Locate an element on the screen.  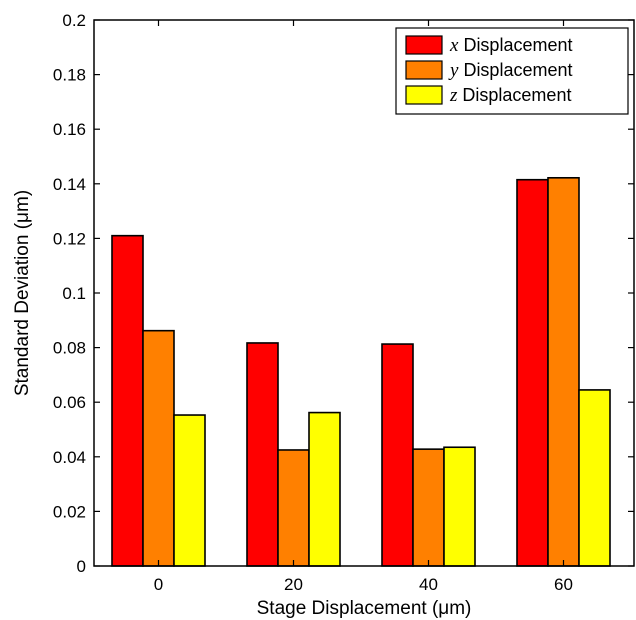
legend-entry-x: x Displacement is located at coordinates (510, 45).